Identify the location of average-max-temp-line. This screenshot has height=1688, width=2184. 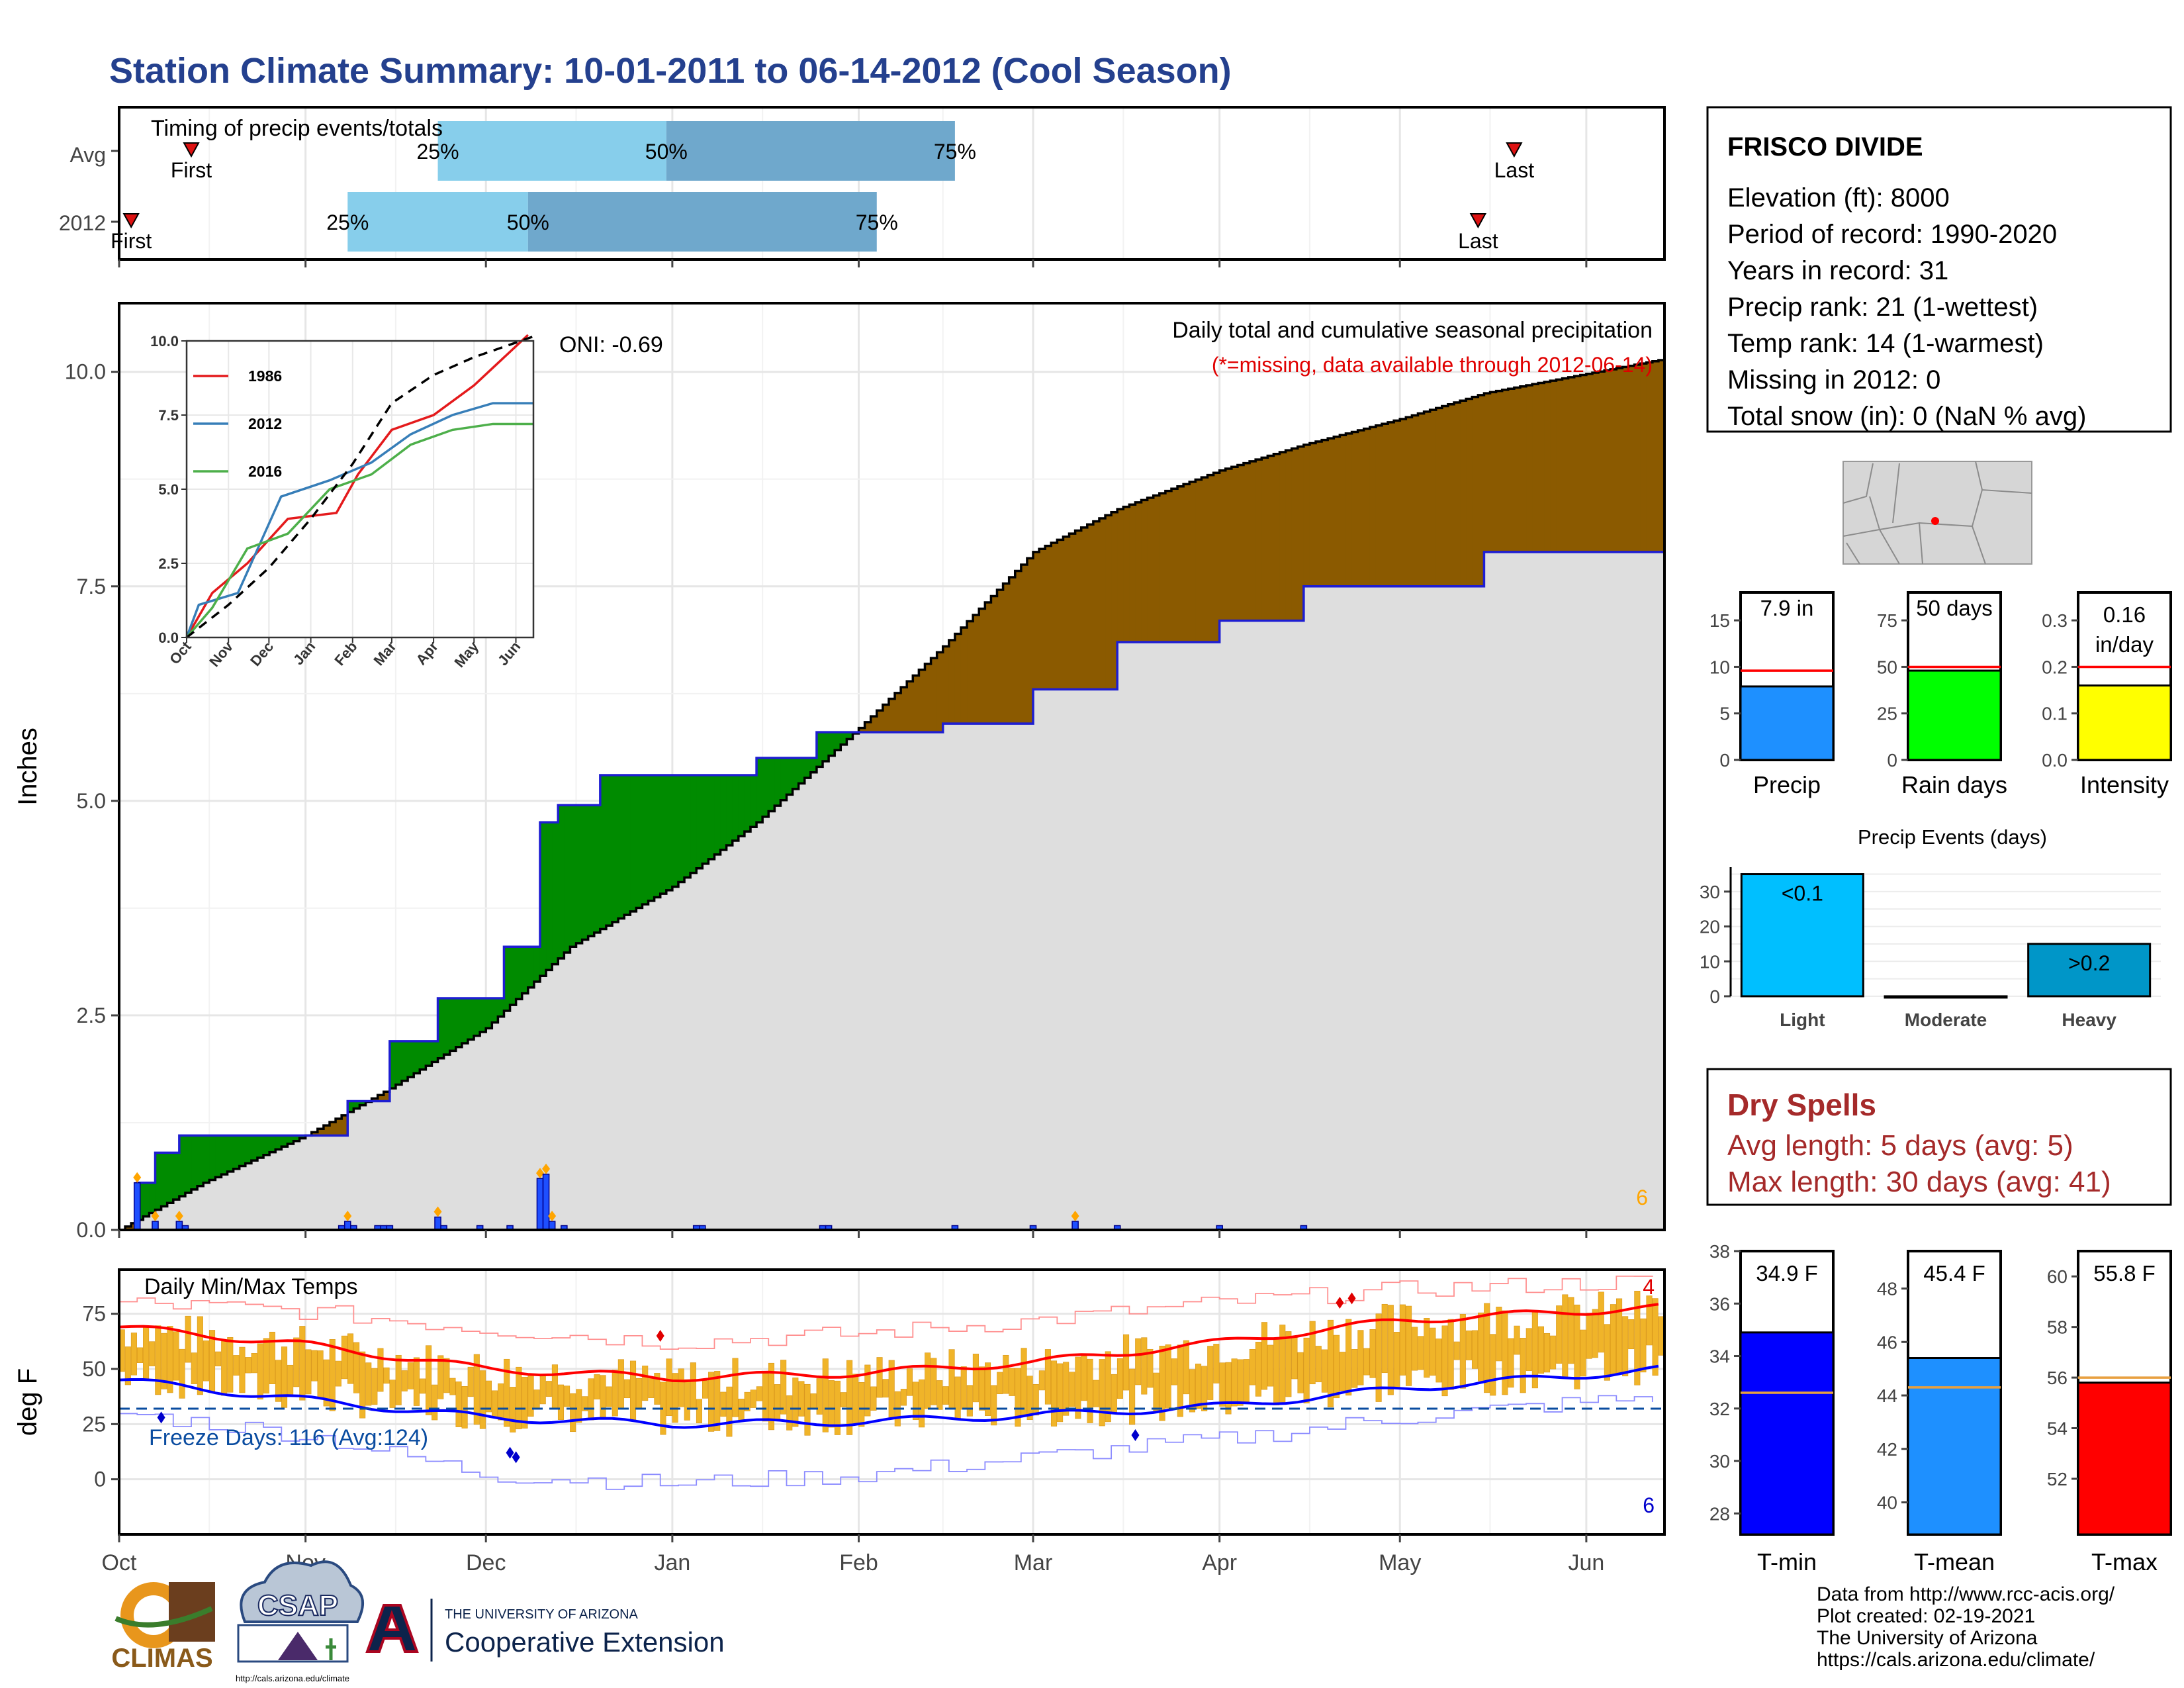
(889, 1343).